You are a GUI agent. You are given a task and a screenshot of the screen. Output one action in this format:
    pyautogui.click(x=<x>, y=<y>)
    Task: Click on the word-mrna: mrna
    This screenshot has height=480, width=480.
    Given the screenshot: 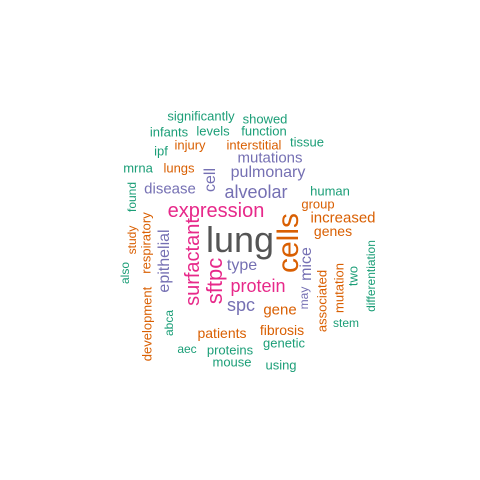 What is the action you would take?
    pyautogui.click(x=138, y=168)
    